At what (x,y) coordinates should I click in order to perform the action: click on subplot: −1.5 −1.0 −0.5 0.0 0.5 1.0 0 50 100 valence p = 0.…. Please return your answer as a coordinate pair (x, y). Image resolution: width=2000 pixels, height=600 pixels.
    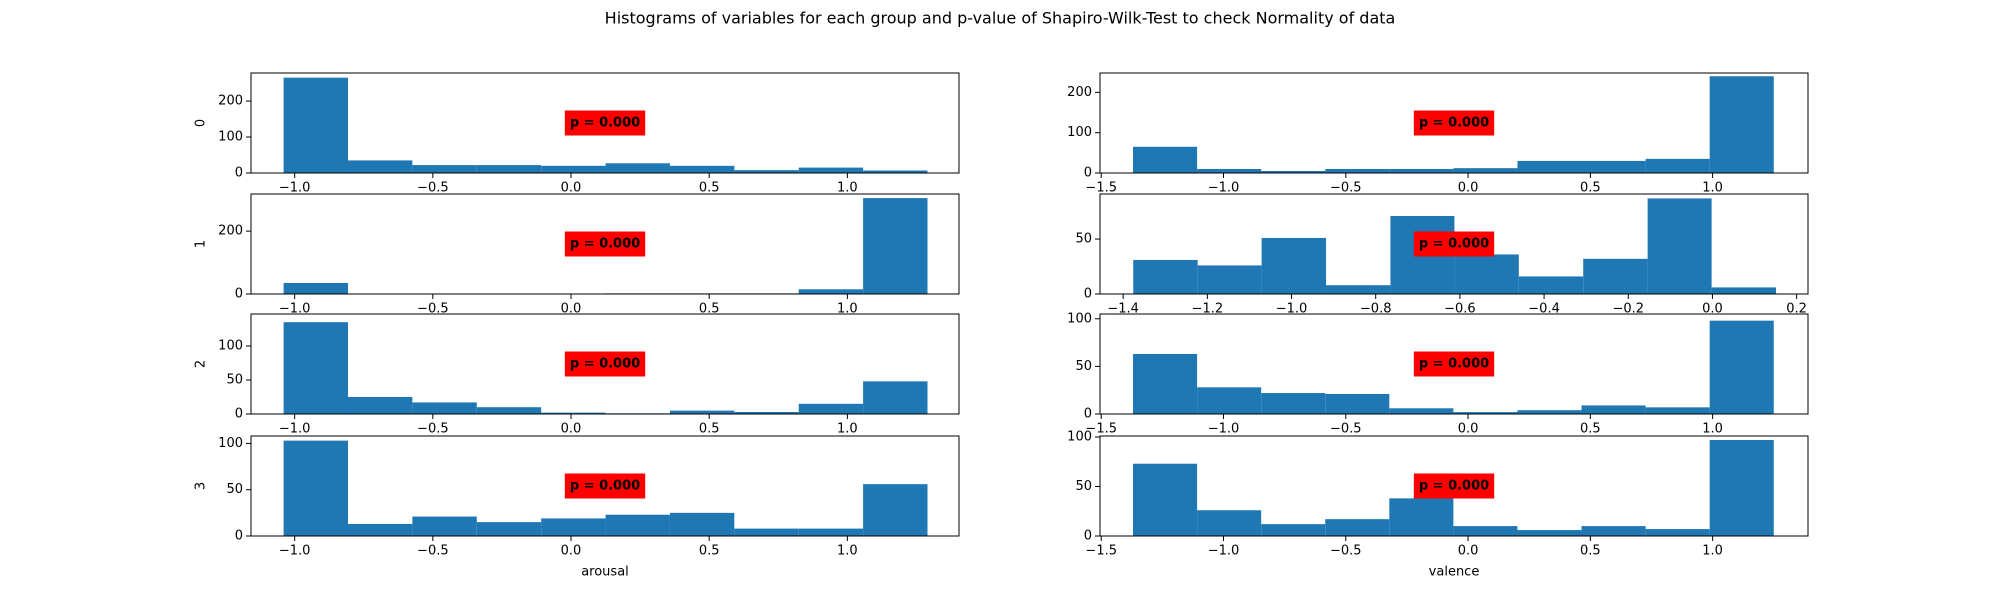
    Looking at the image, I should click on (1438, 504).